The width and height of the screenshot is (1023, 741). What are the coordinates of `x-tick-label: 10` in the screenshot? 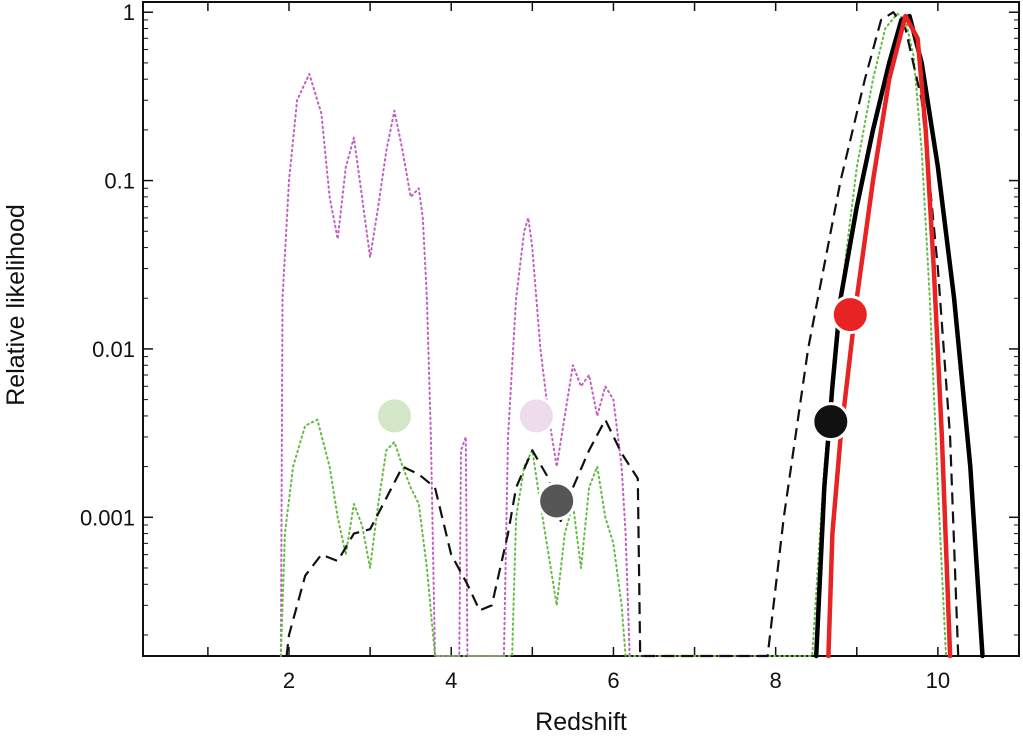 It's located at (938, 680).